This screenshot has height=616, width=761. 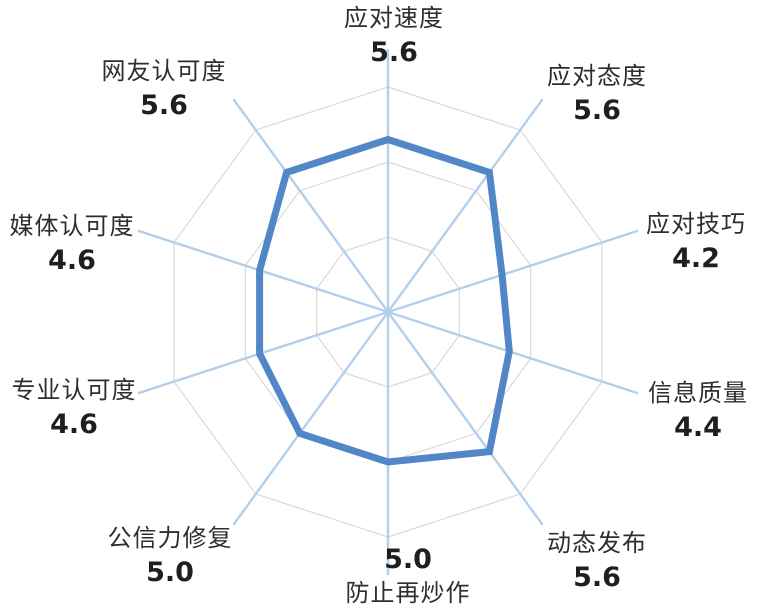 I want to click on axis-category: 公信力修复, so click(x=170, y=539).